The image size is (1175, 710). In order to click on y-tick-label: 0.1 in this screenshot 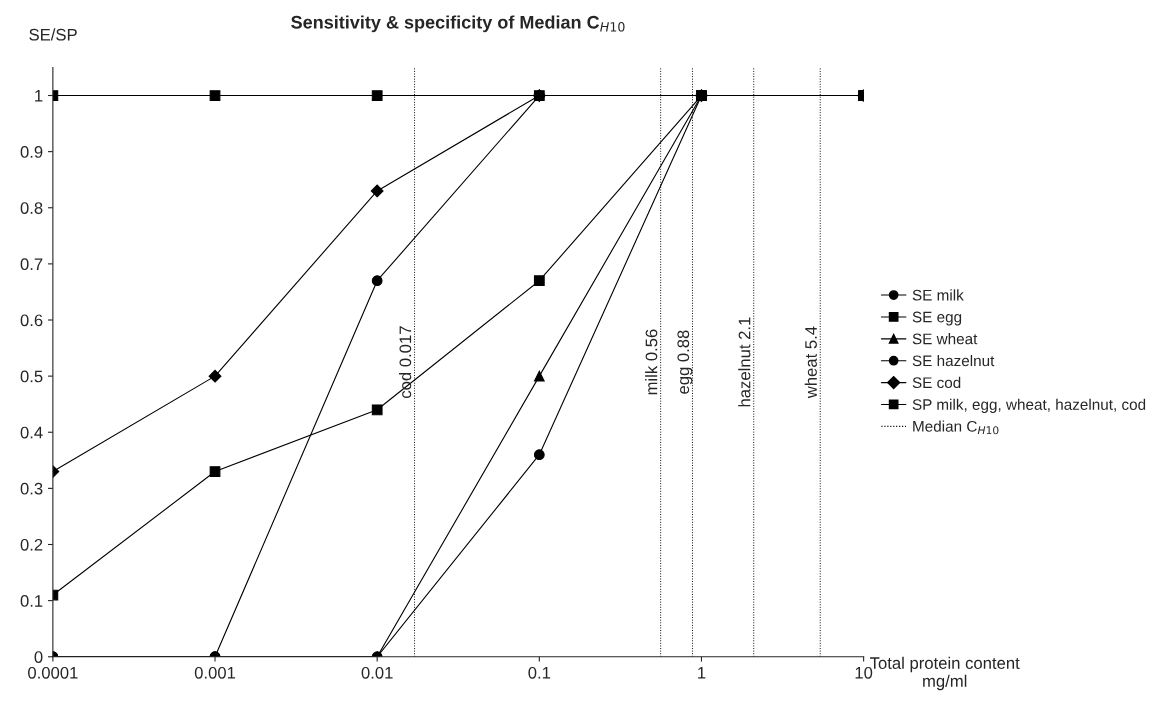, I will do `click(31, 601)`.